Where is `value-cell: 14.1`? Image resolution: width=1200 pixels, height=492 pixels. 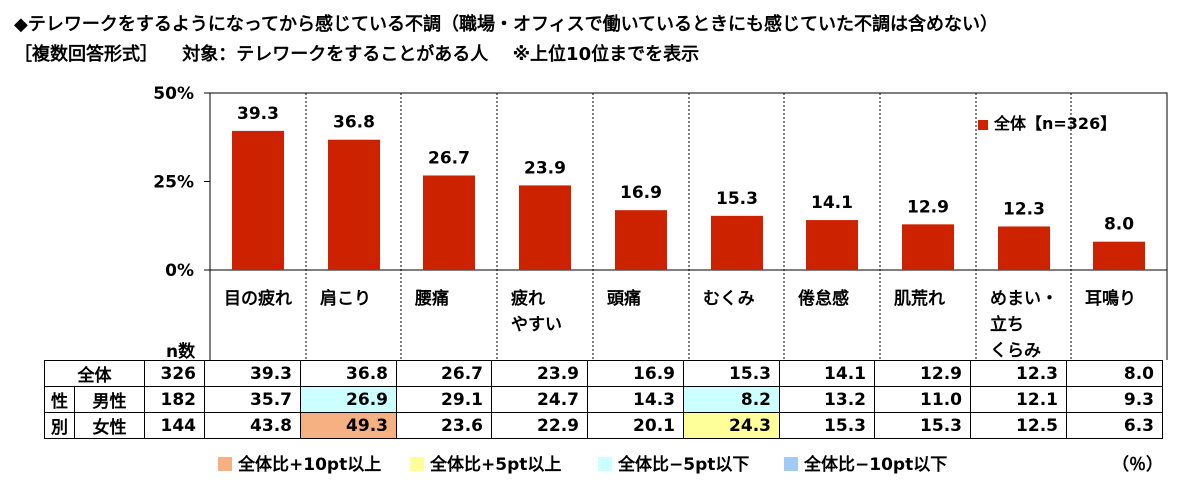 value-cell: 14.1 is located at coordinates (827, 373).